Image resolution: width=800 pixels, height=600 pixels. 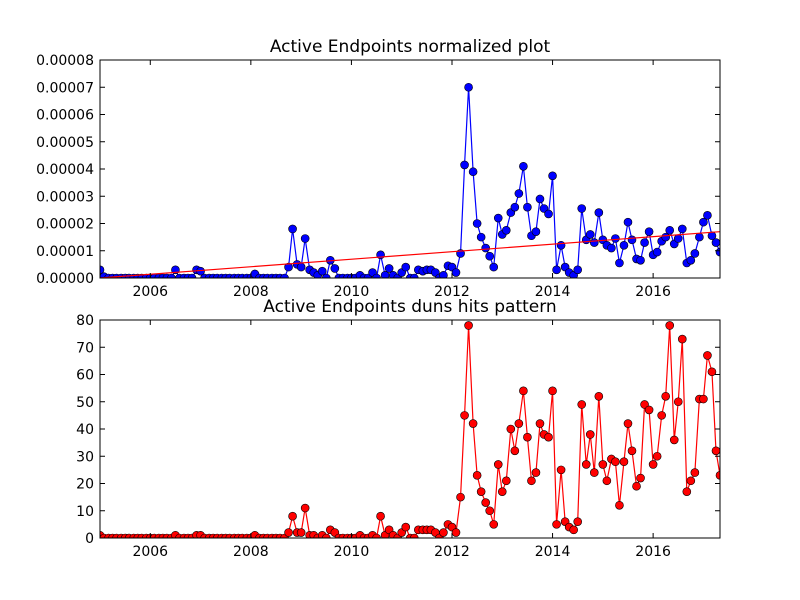 I want to click on chart-title: Active Endpoints duns hits pattern, so click(x=409, y=307).